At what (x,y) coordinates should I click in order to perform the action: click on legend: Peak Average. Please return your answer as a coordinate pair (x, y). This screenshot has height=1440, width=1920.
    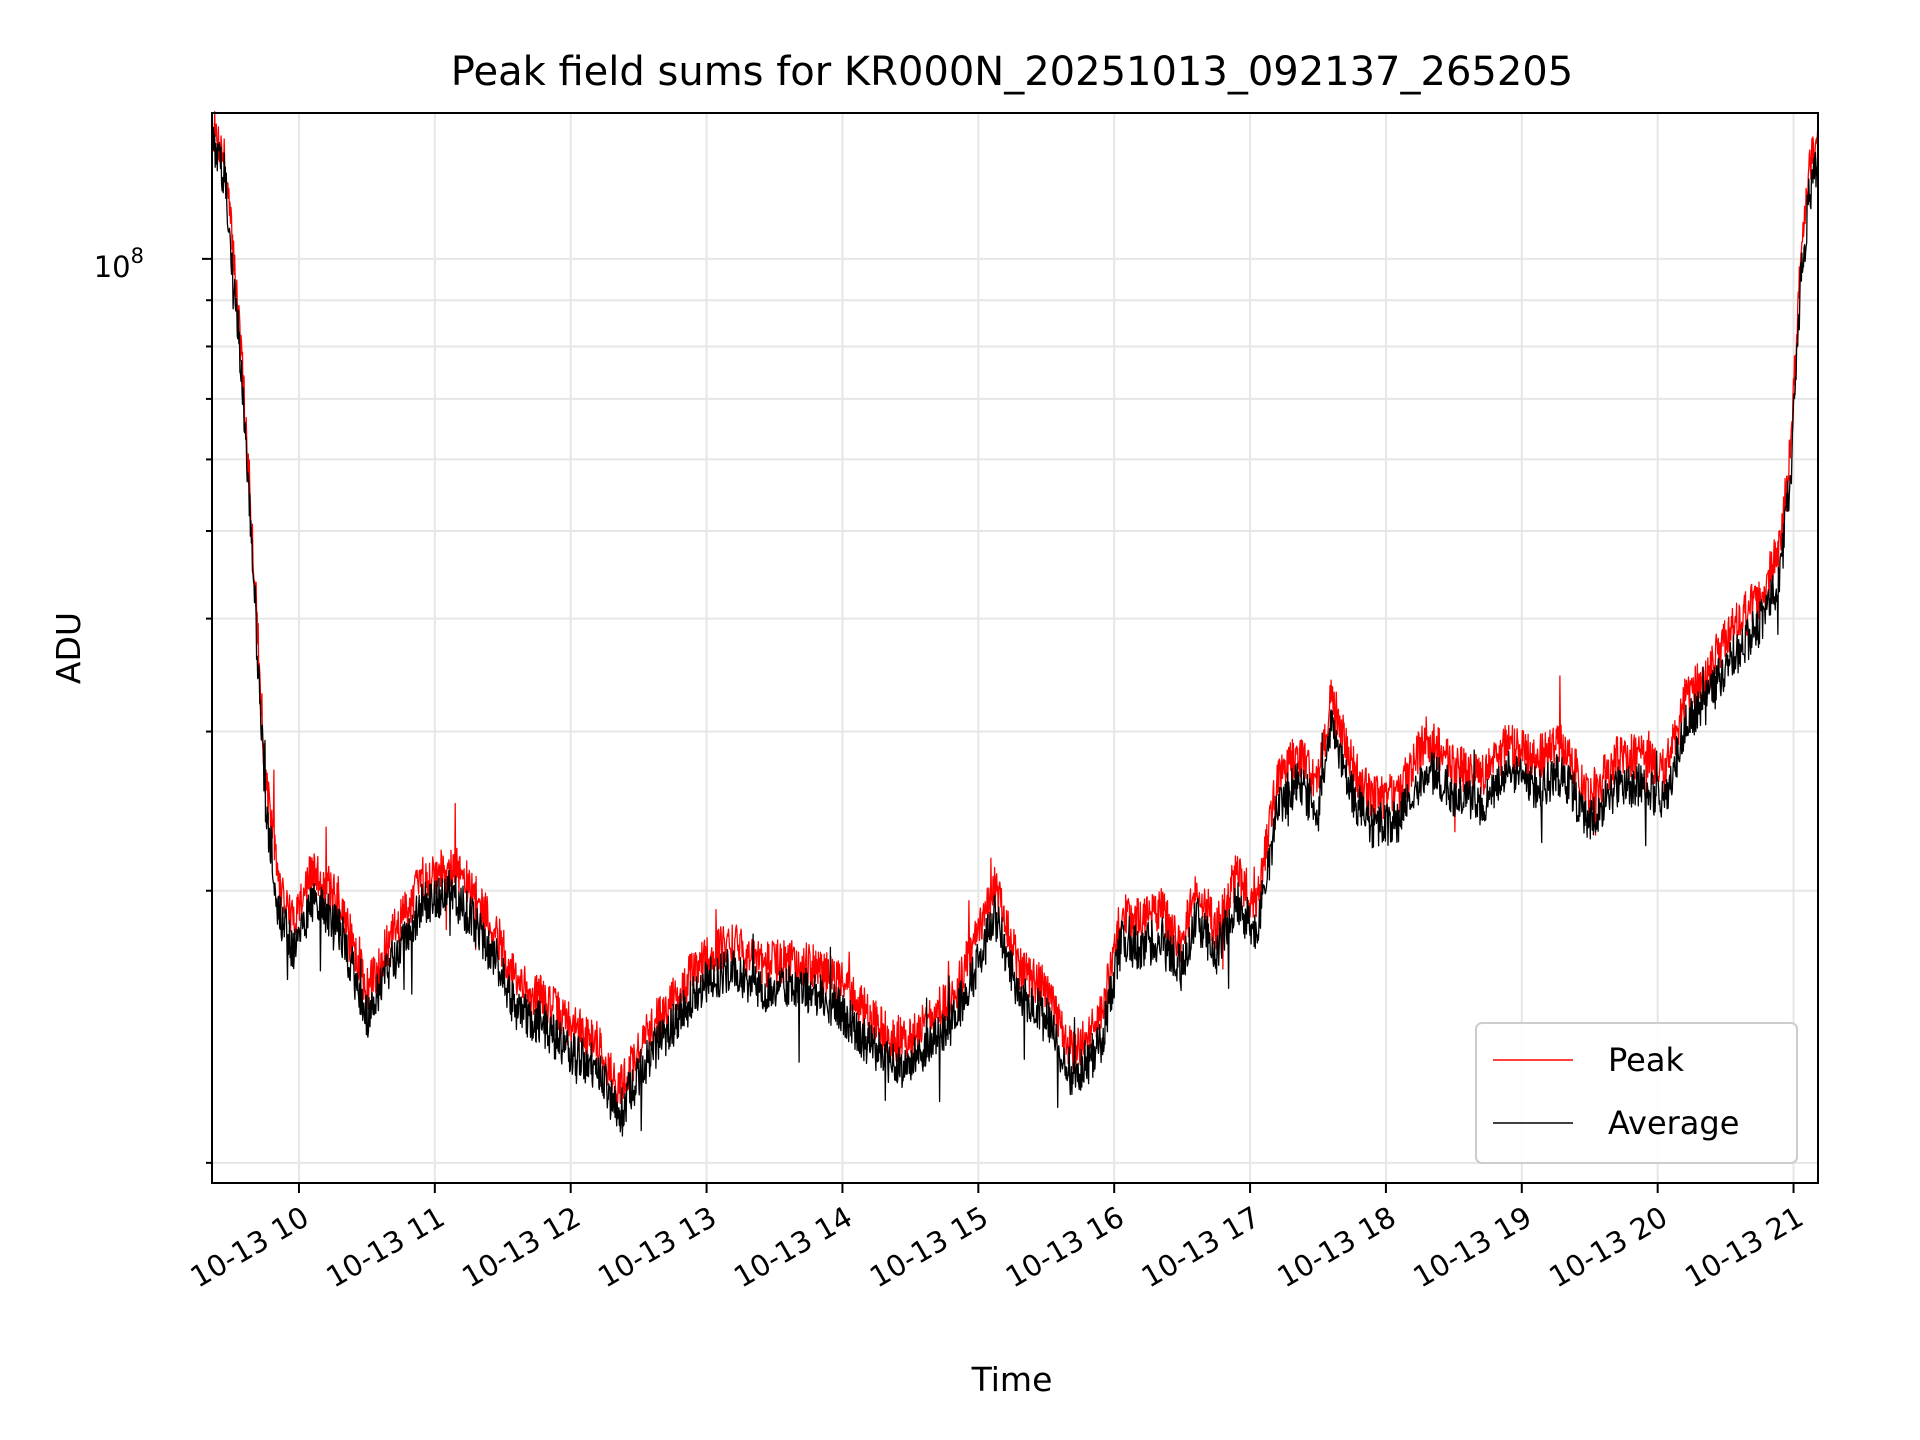
    Looking at the image, I should click on (1636, 1093).